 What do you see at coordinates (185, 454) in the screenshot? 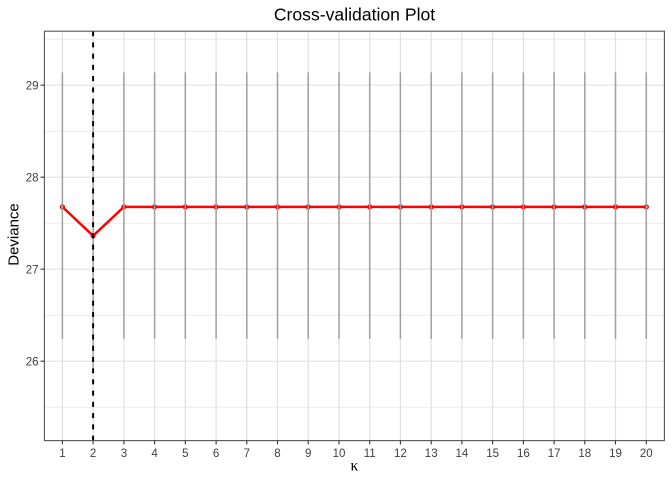
I see `svg-text: 5` at bounding box center [185, 454].